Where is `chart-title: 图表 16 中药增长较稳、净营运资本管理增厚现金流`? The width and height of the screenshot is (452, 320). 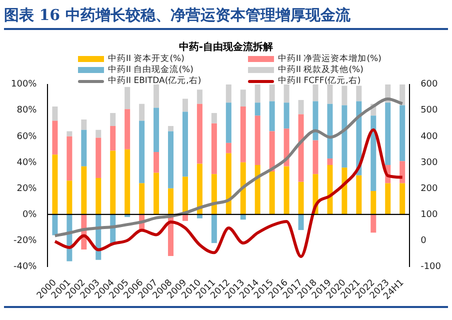
chart-title: 图表 16 中药增长较稳、净营运资本管理增厚现金流 is located at coordinates (226, 17).